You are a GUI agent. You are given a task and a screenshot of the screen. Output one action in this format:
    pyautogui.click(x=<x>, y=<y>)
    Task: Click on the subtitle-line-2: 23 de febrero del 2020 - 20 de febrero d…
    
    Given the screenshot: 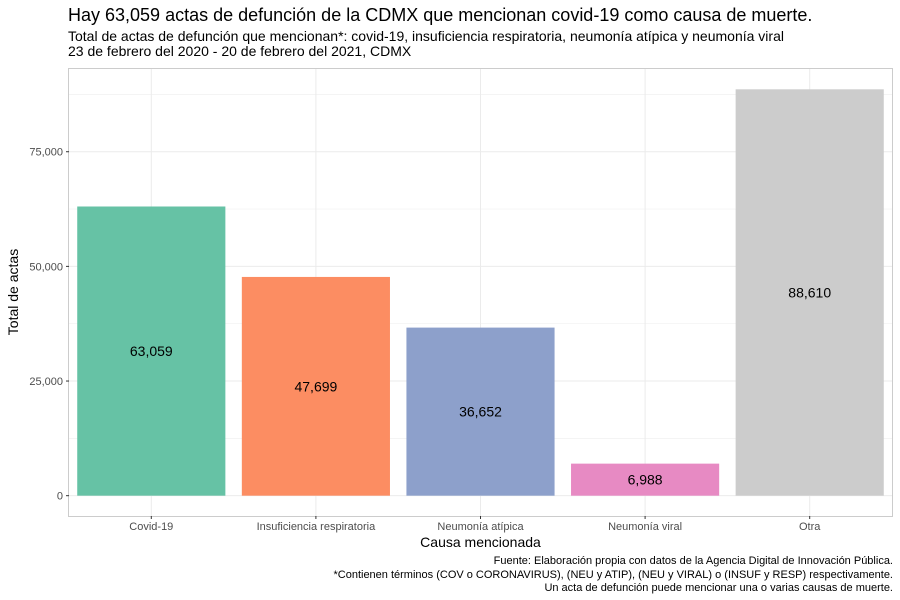 What is the action you would take?
    pyautogui.click(x=240, y=51)
    